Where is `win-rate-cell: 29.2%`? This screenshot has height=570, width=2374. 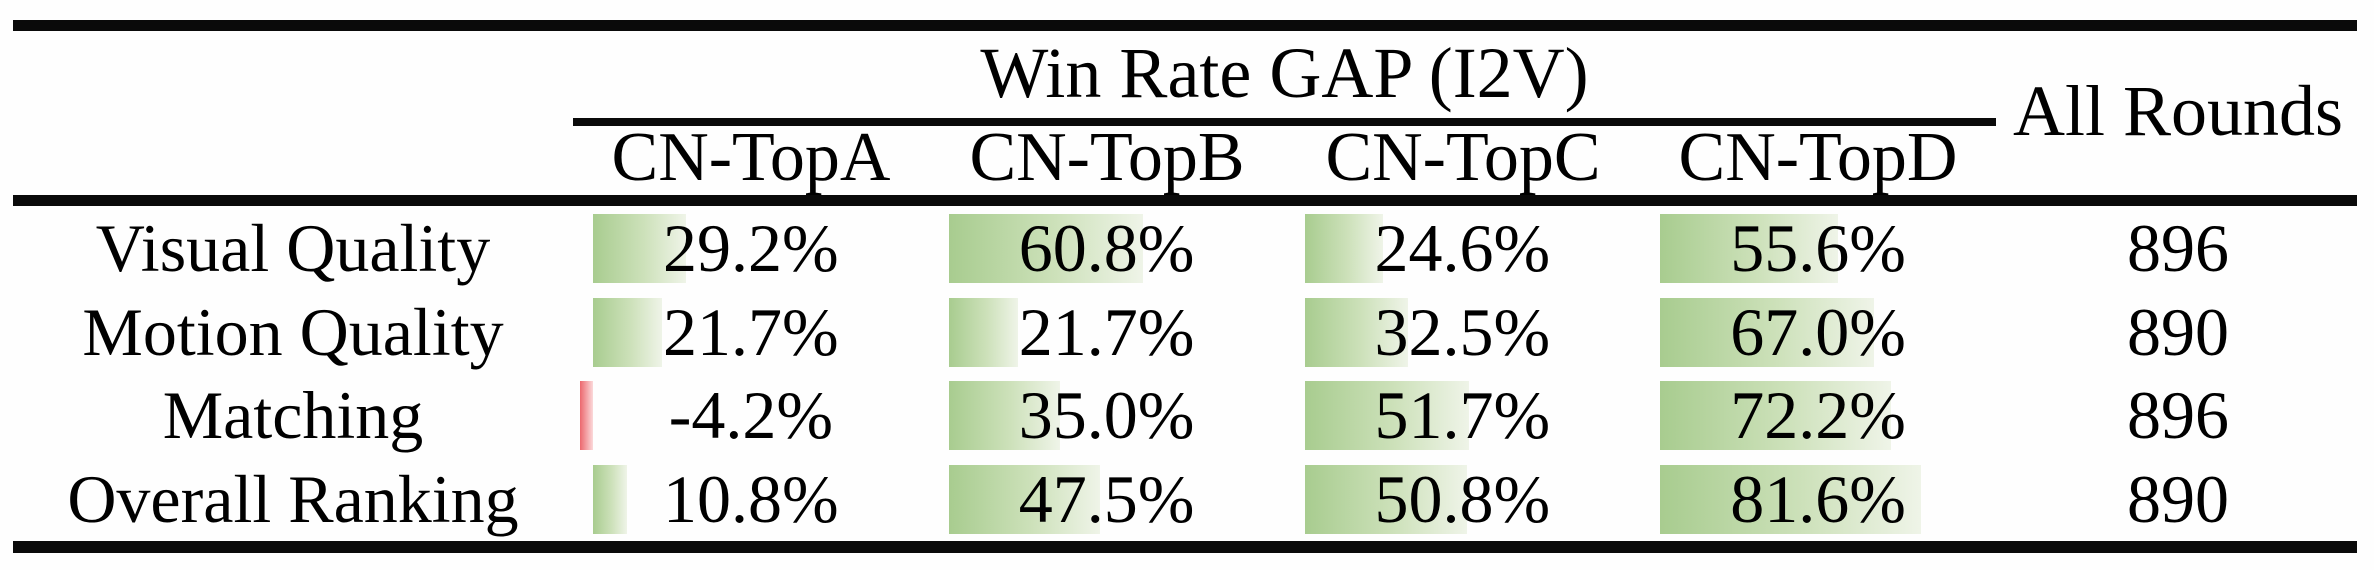 win-rate-cell: 29.2% is located at coordinates (751, 249).